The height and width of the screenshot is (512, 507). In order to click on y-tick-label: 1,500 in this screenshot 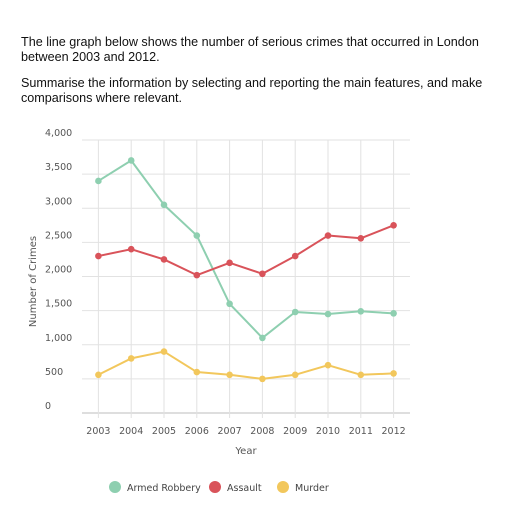, I will do `click(58, 304)`.